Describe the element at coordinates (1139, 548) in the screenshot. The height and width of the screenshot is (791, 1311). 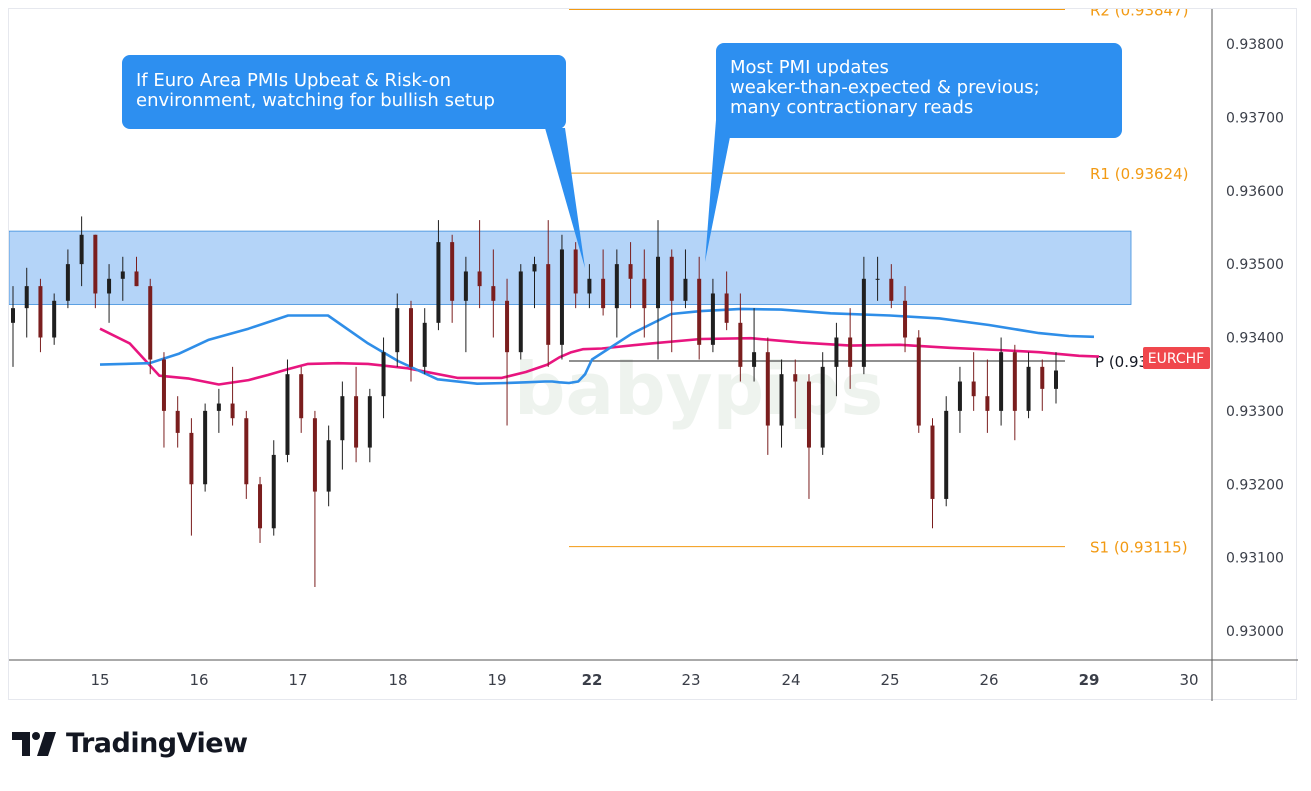
I see `pivot-s1-label: S1 (0.93115)` at that location.